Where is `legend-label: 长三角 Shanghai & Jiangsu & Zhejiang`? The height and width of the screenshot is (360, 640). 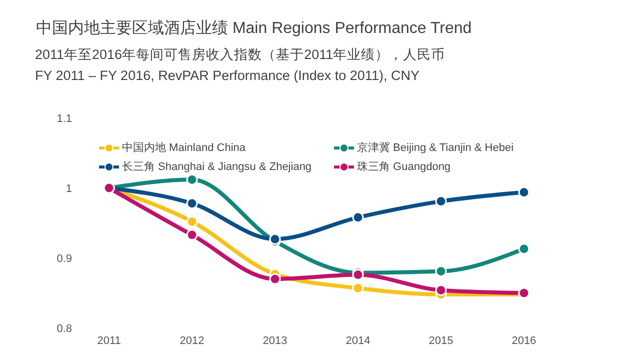 legend-label: 长三角 Shanghai & Jiangsu & Zhejiang is located at coordinates (217, 167).